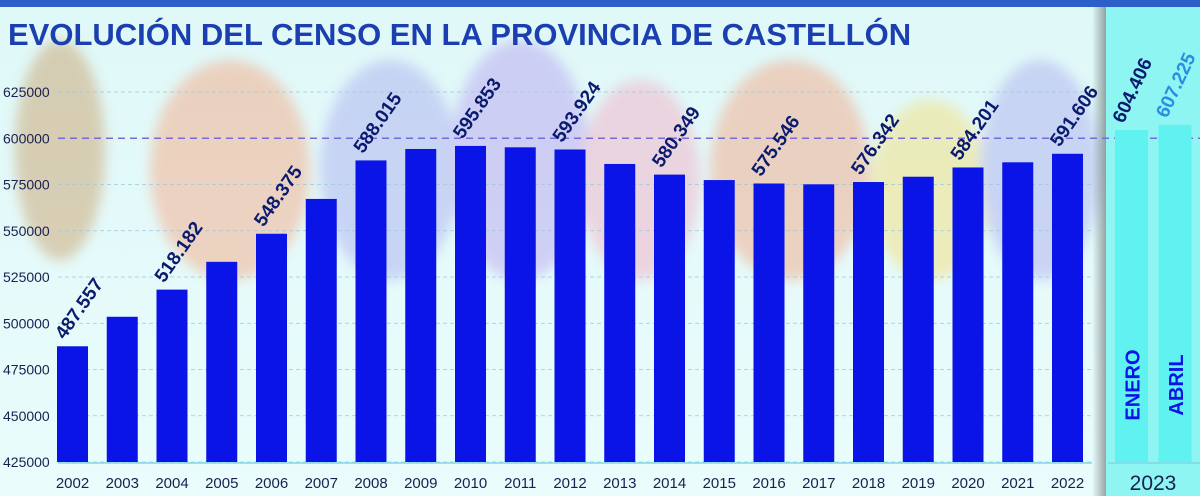 This screenshot has width=1200, height=496. What do you see at coordinates (719, 321) in the screenshot?
I see `bar-2015` at bounding box center [719, 321].